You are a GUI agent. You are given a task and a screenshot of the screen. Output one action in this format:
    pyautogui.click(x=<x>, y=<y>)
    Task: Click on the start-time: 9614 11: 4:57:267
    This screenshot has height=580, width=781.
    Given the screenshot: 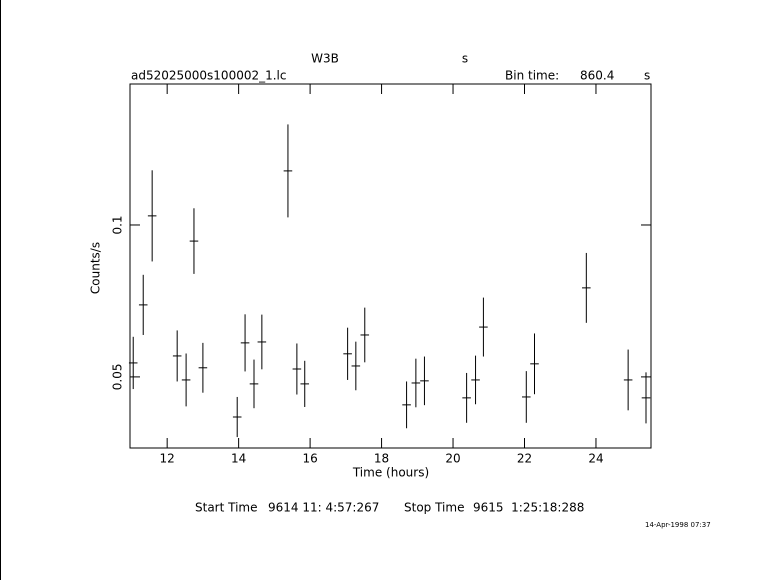 What is the action you would take?
    pyautogui.click(x=323, y=508)
    